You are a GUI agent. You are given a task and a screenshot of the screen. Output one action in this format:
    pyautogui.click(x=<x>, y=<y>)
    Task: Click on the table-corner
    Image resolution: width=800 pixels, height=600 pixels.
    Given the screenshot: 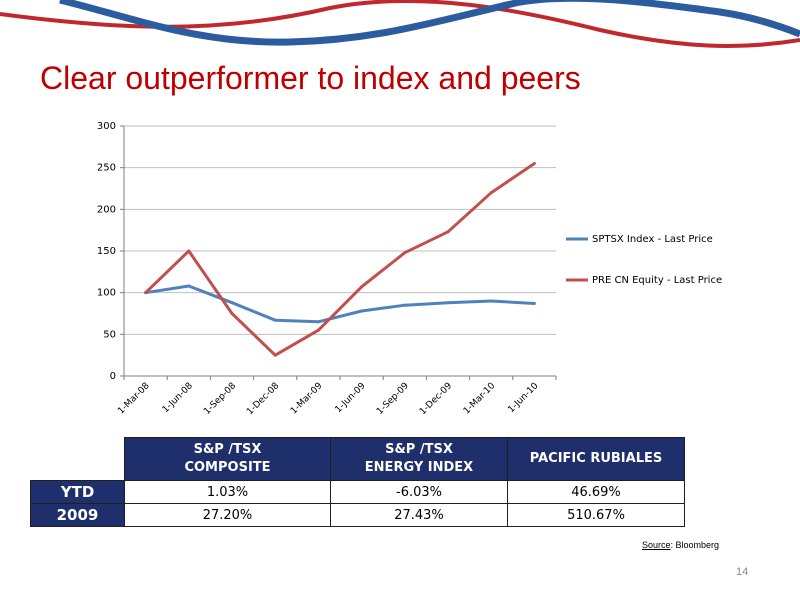 What is the action you would take?
    pyautogui.click(x=78, y=459)
    